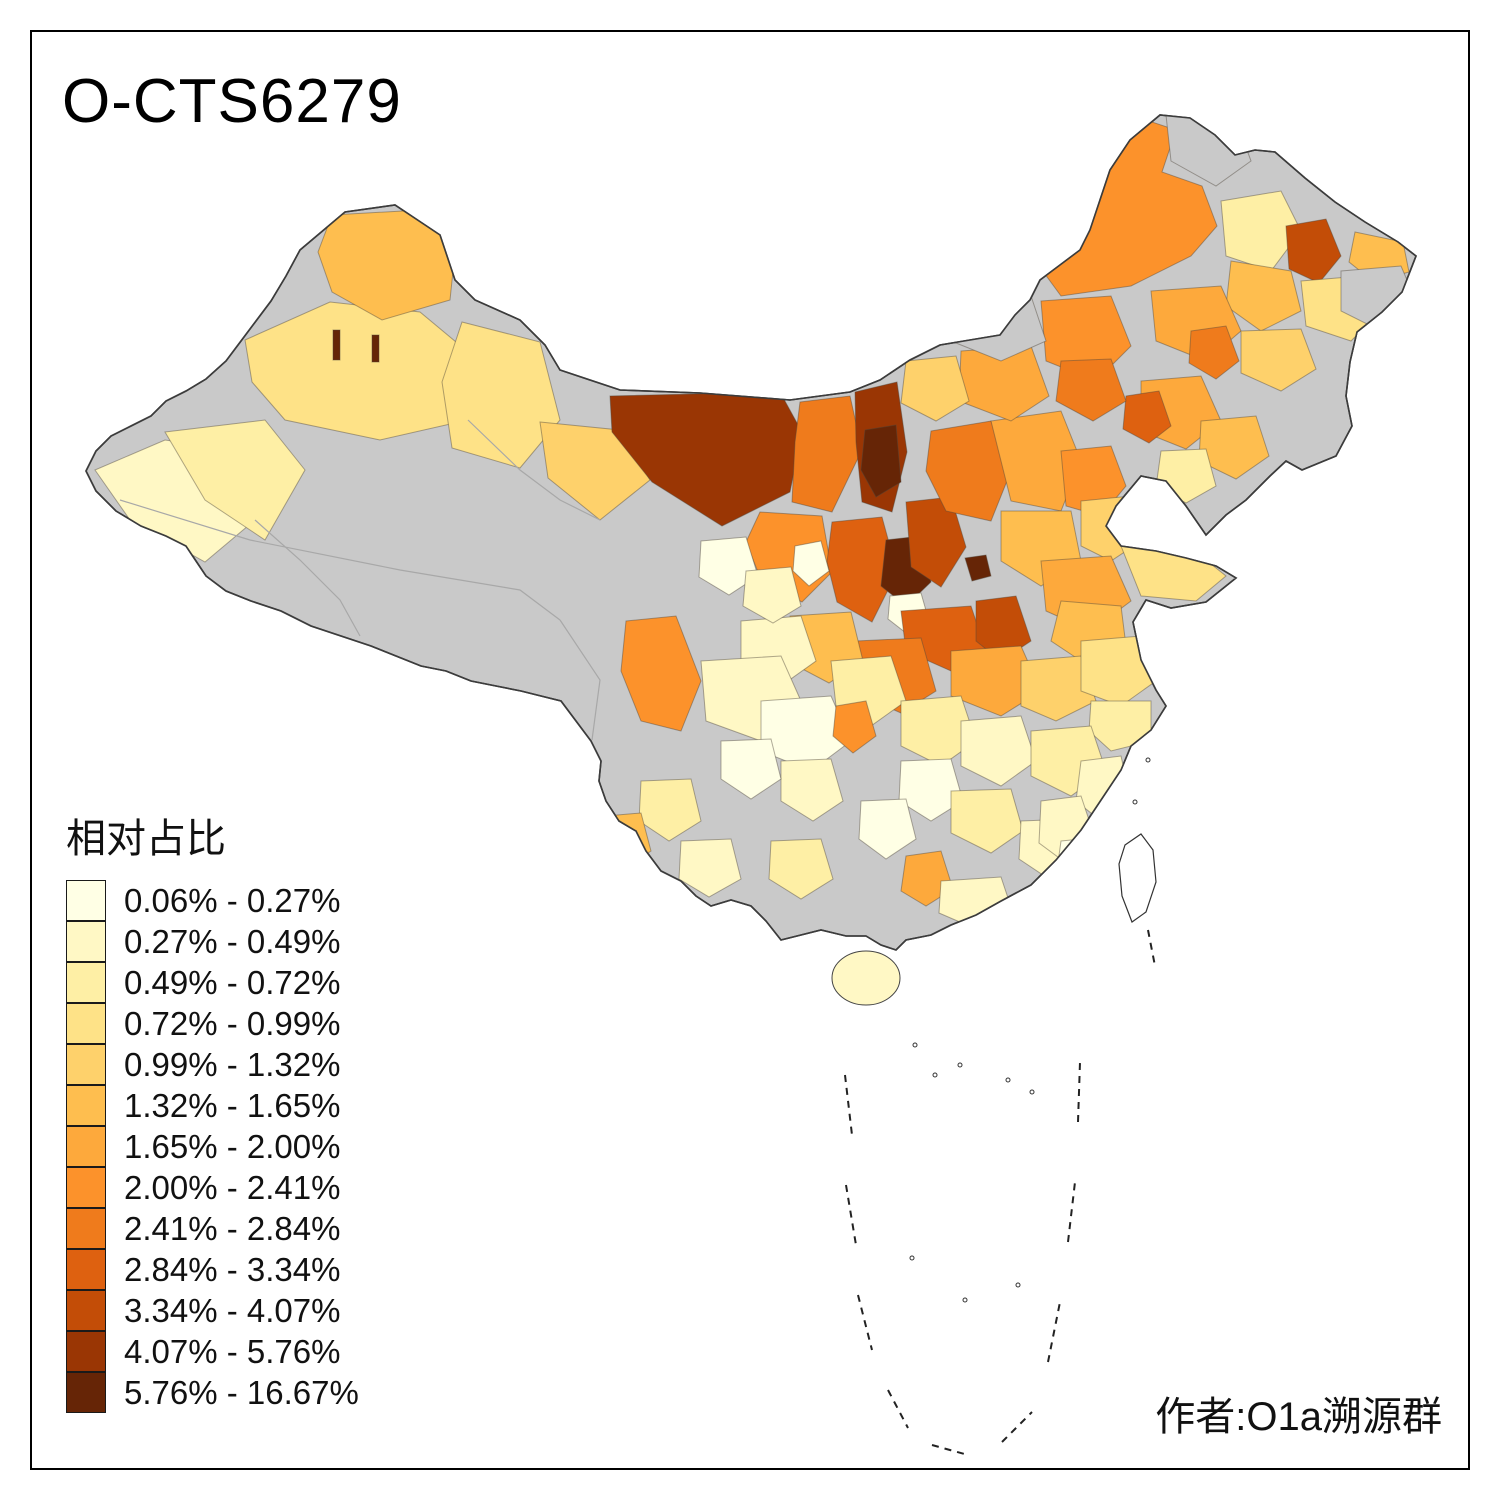 This screenshot has height=1500, width=1500. What do you see at coordinates (232, 101) in the screenshot?
I see `page-title: O-CTS6279` at bounding box center [232, 101].